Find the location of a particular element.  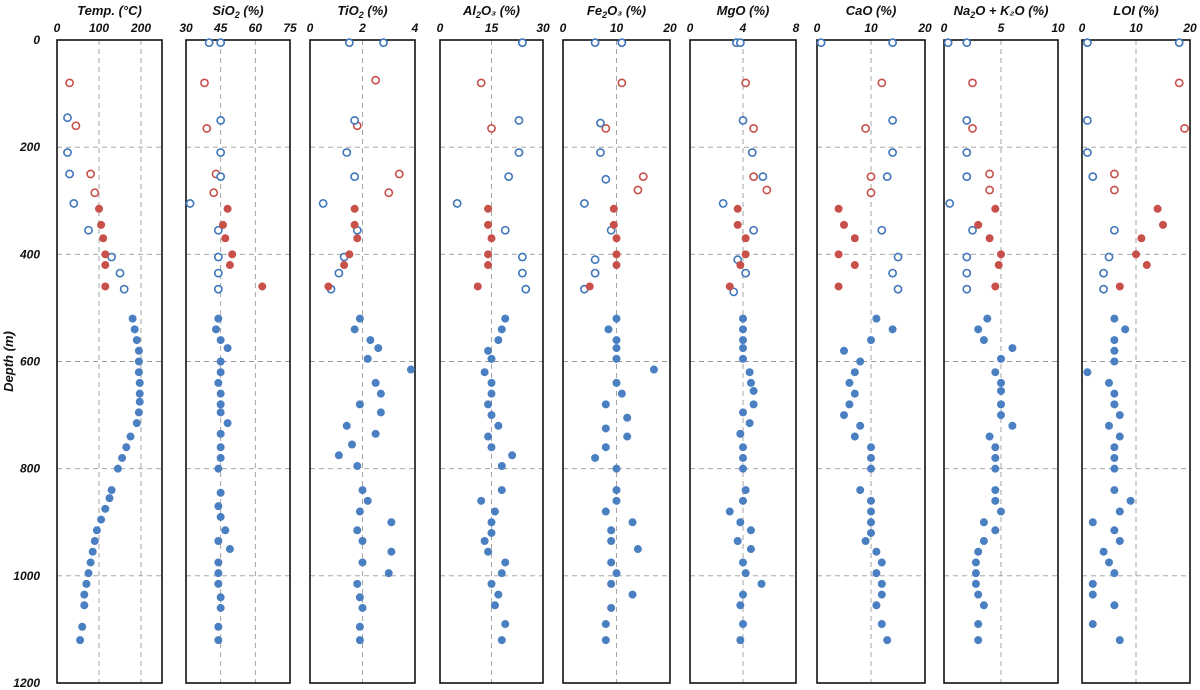

panel-fe2o3: Fe2O₃ (%) 0 10 20 is located at coordinates (618, 343).